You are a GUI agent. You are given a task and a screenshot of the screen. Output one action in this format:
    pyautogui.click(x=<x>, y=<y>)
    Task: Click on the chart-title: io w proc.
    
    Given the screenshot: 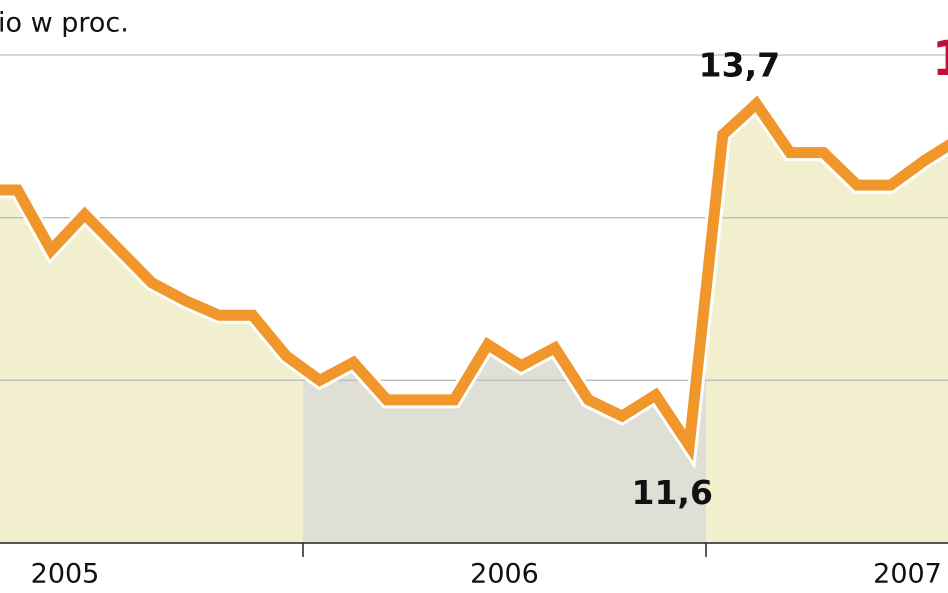 What is the action you would take?
    pyautogui.click(x=64, y=23)
    